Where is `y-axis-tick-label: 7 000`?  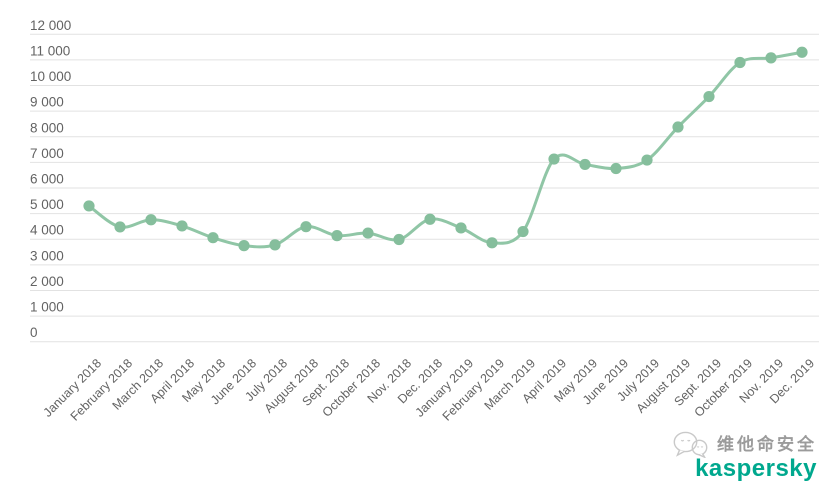
y-axis-tick-label: 7 000 is located at coordinates (47, 153).